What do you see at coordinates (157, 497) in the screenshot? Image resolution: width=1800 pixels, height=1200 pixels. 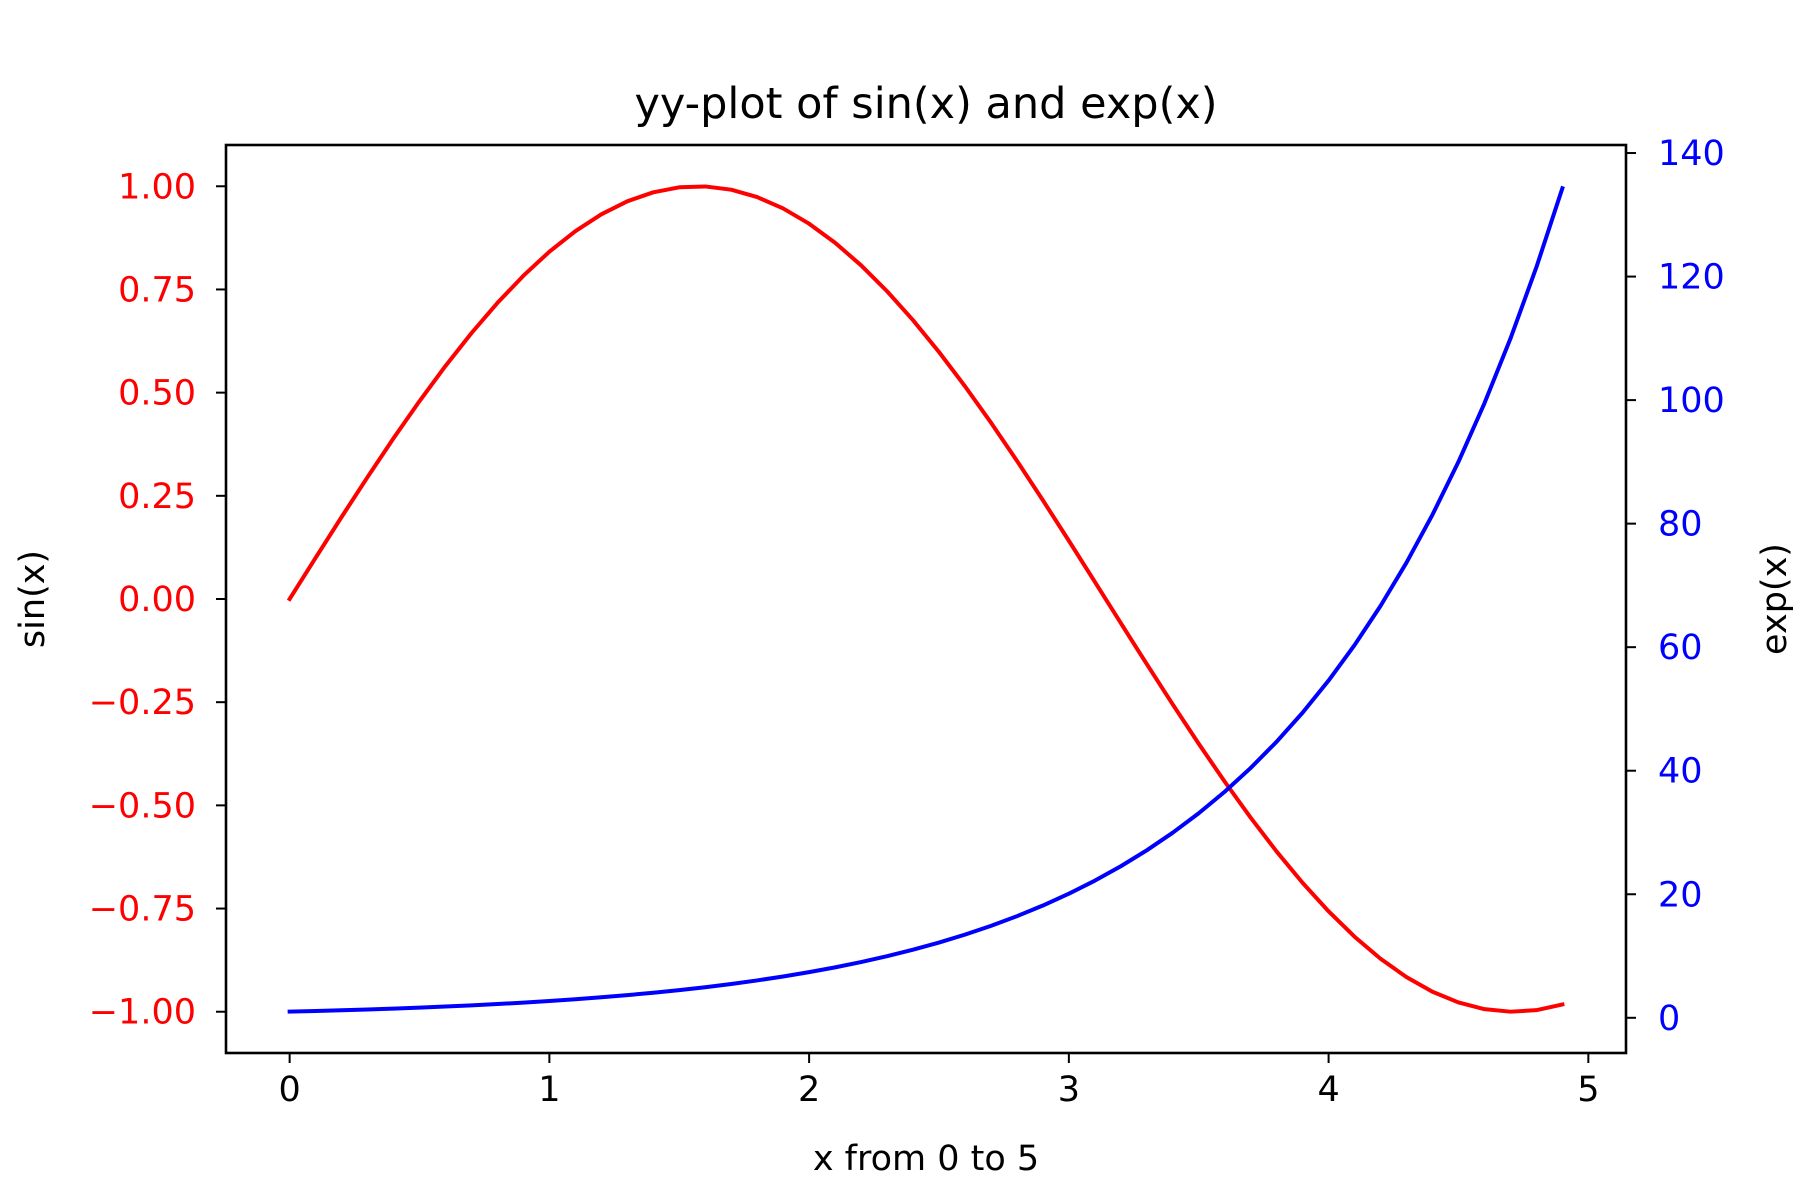 I see `left-tick-label: 0.25` at bounding box center [157, 497].